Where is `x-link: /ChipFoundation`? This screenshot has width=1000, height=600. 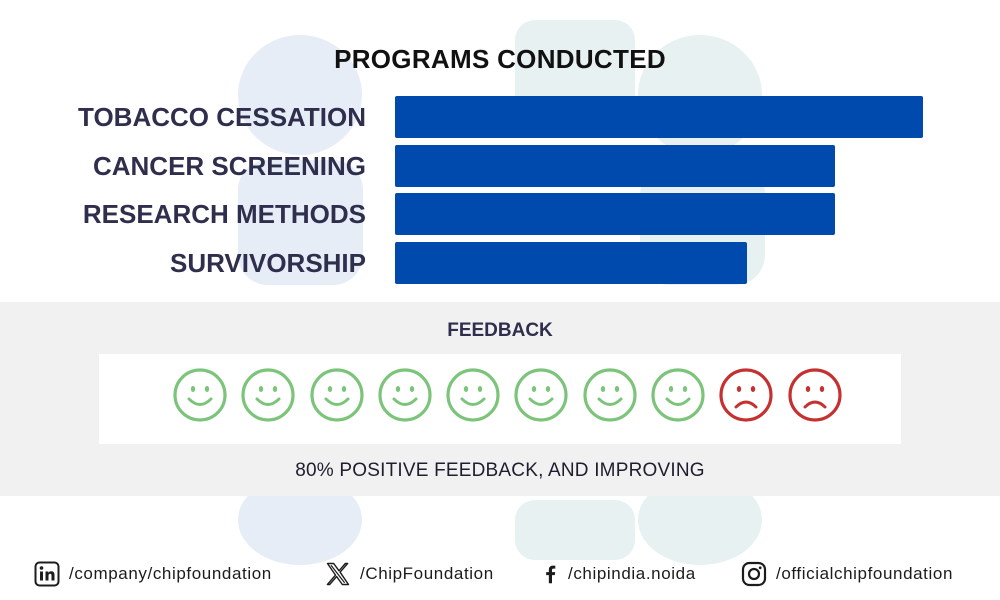
x-link: /ChipFoundation is located at coordinates (409, 574).